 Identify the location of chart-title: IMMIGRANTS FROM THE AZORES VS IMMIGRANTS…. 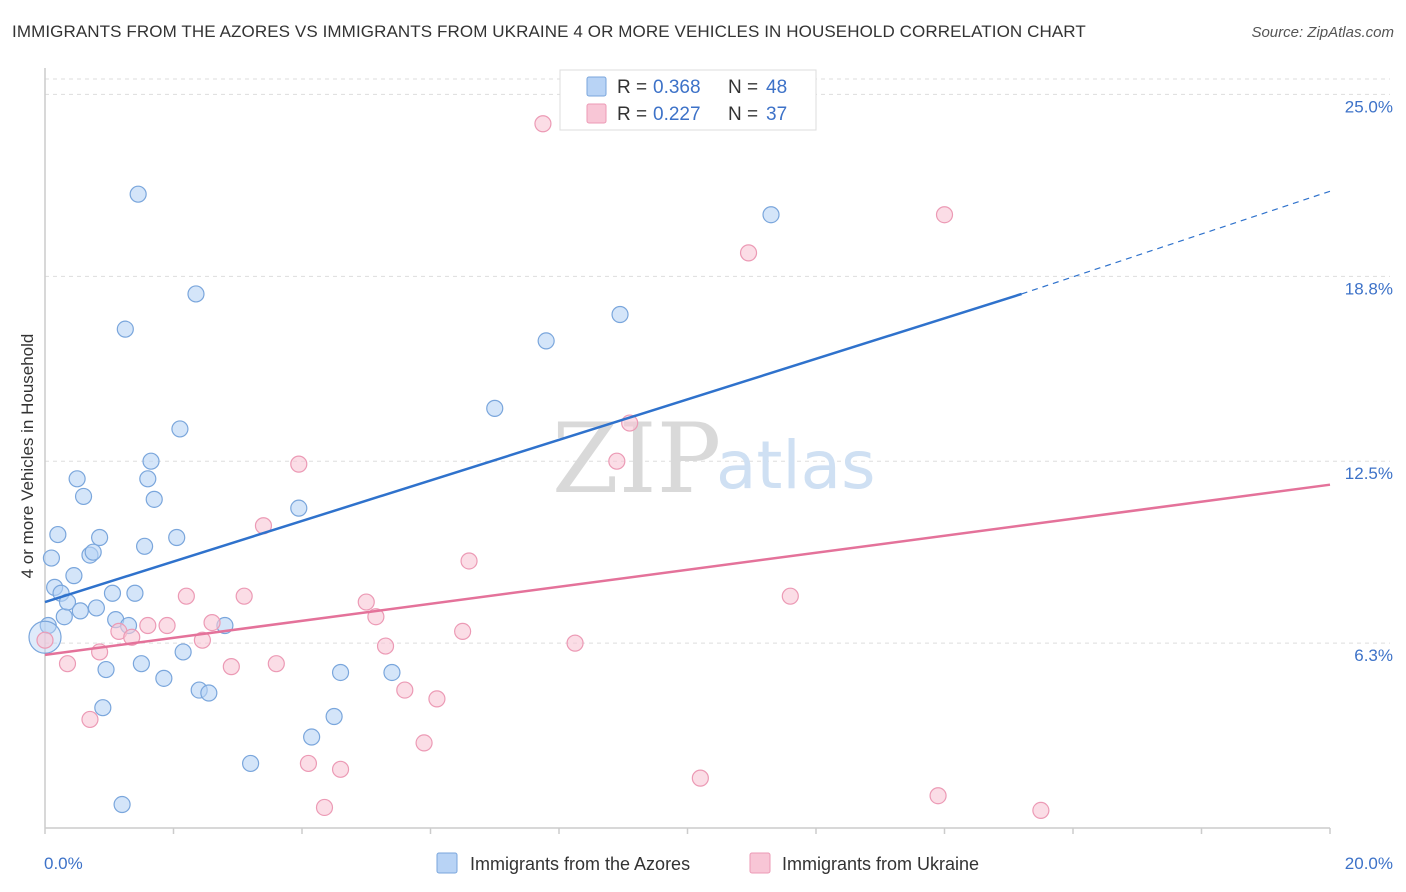
(549, 31).